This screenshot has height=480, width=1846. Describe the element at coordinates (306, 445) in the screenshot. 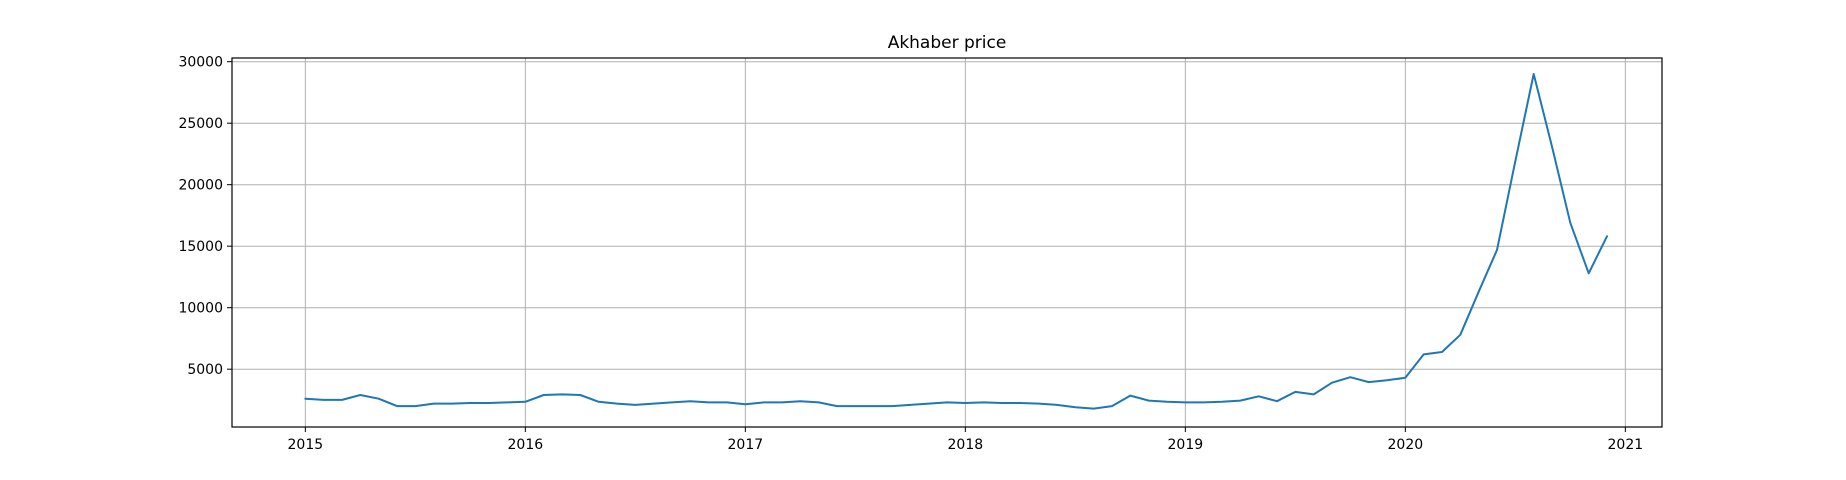

I see `x-tick-label: 2015` at that location.